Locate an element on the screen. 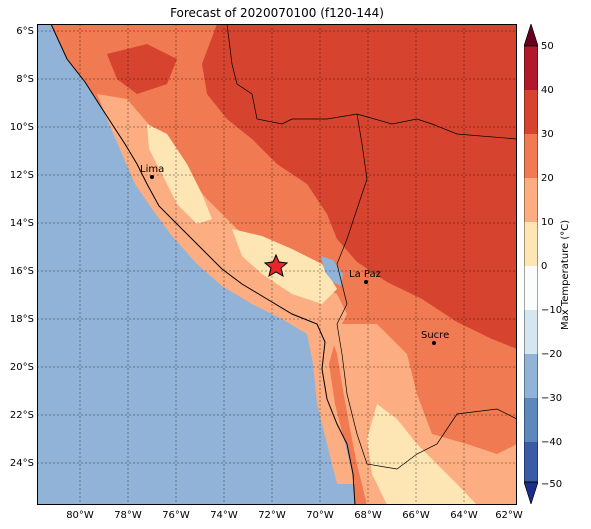 This screenshot has width=591, height=529. colorbar-tick: −10 is located at coordinates (552, 310).